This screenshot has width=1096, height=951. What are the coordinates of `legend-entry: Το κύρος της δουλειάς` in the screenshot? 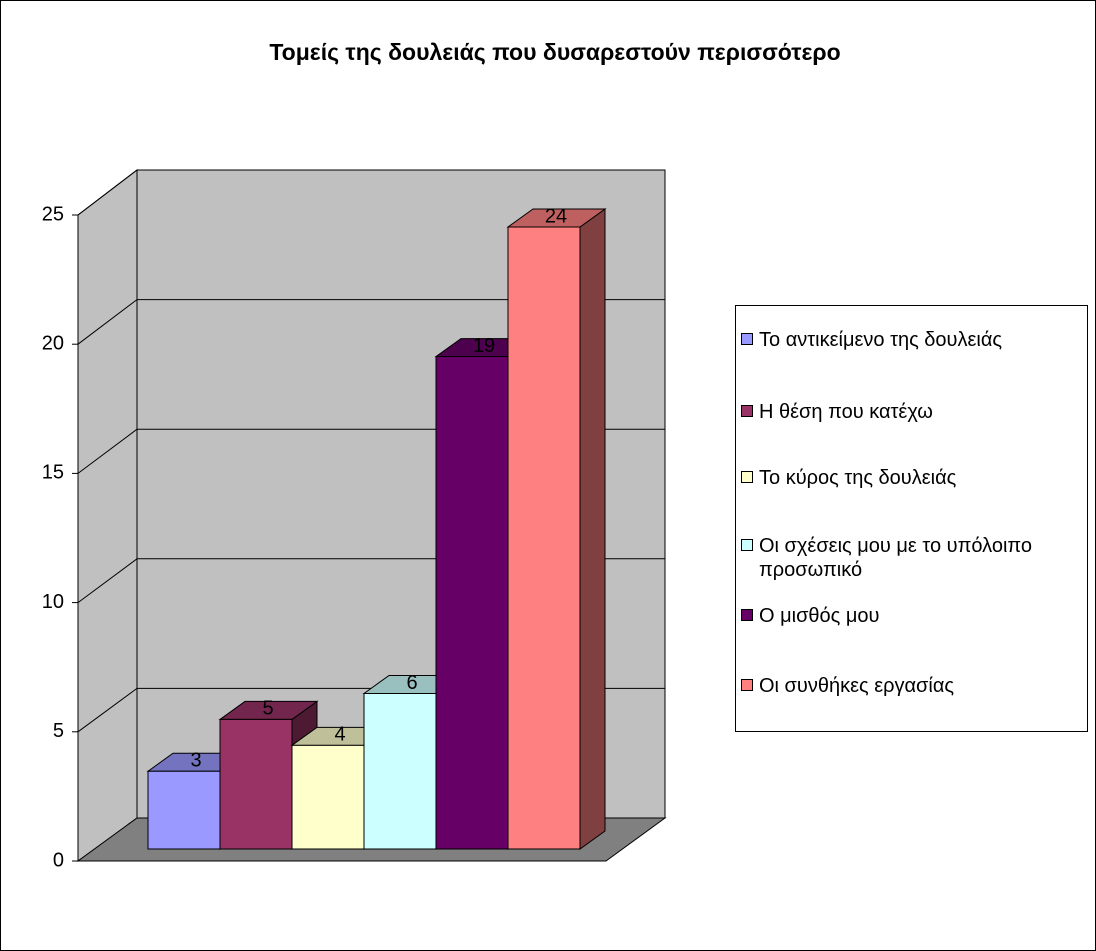 It's located at (911, 478).